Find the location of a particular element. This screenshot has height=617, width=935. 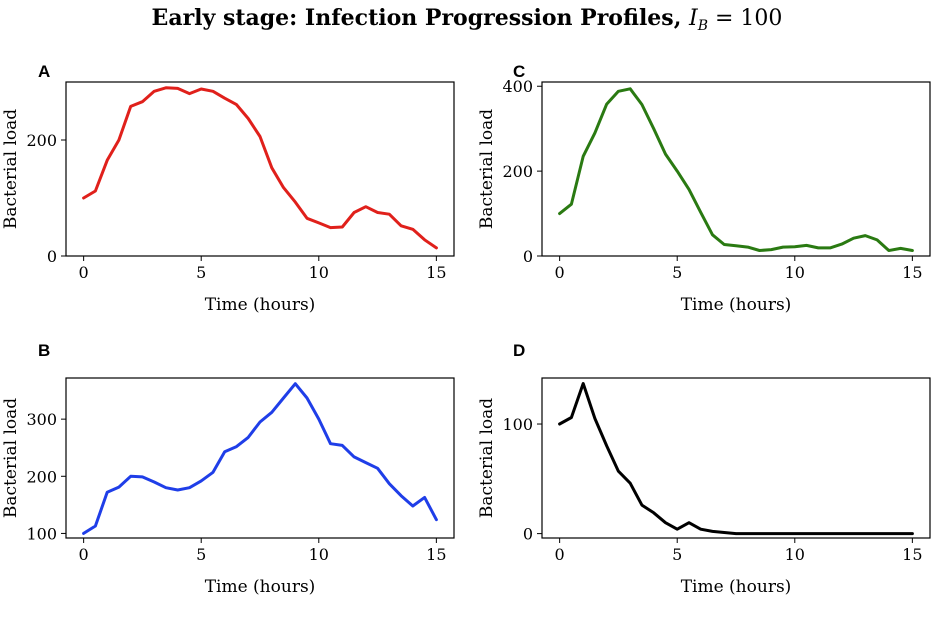

panel-label: D is located at coordinates (519, 350).